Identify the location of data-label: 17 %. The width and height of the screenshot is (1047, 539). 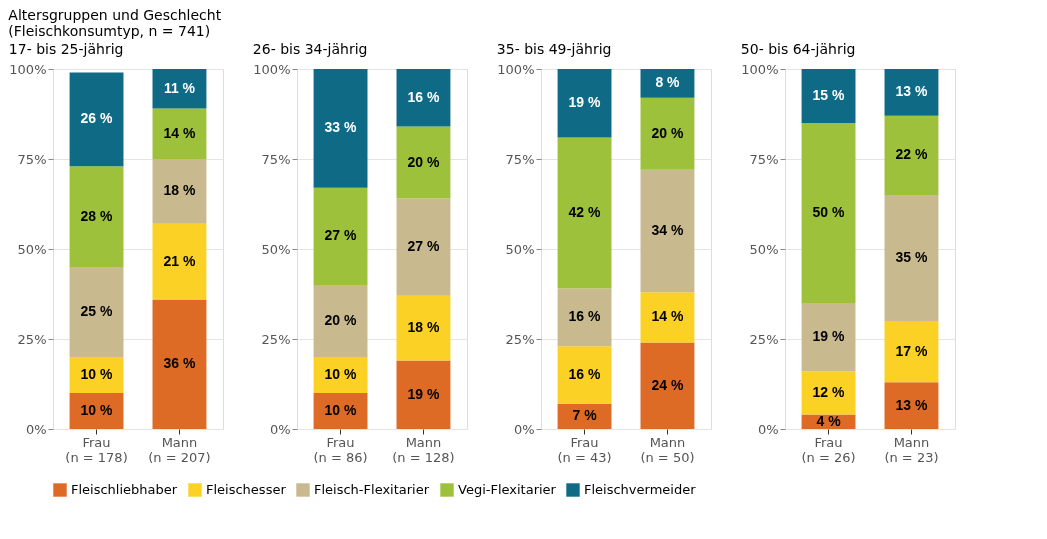
(911, 350).